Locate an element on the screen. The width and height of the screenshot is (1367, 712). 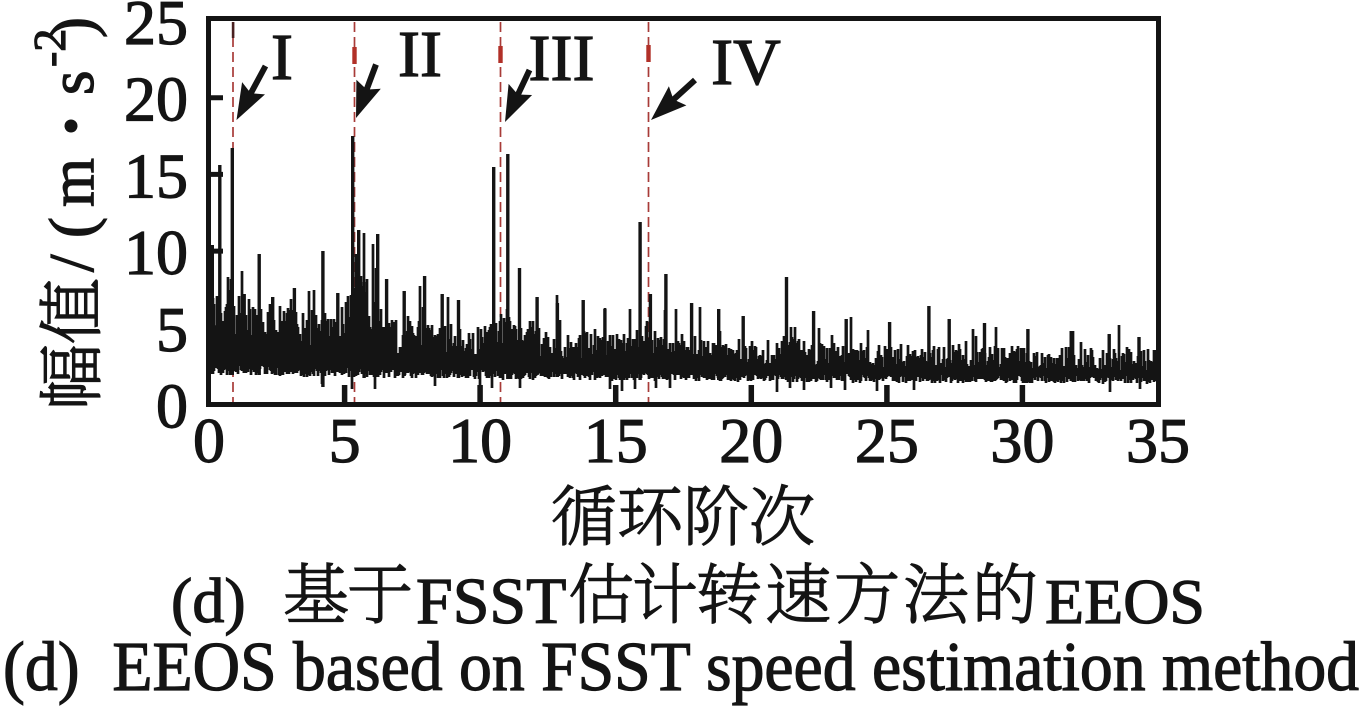
svg-text: III is located at coordinates (562, 58).